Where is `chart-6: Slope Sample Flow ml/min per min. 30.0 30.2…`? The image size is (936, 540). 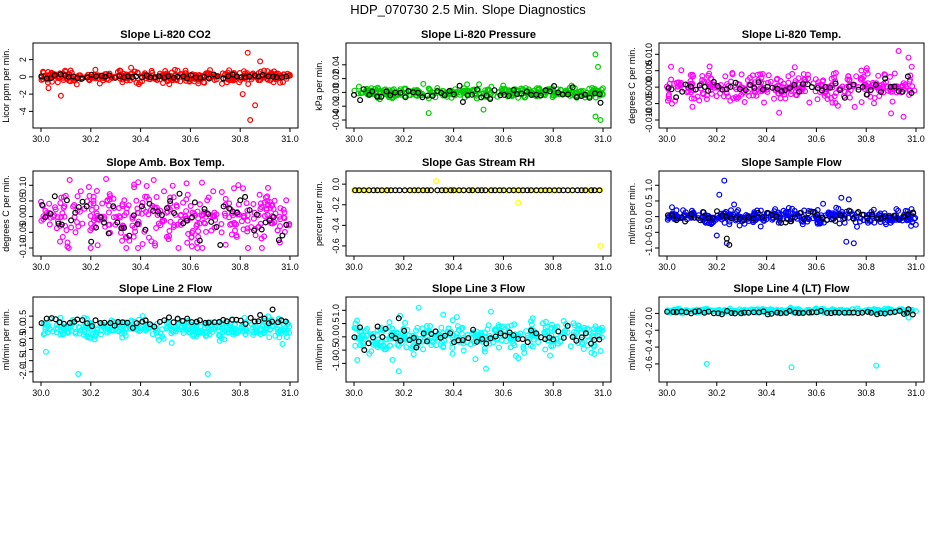 chart-6: Slope Sample Flow ml/min per min. 30.0 30.2… is located at coordinates (776, 214).